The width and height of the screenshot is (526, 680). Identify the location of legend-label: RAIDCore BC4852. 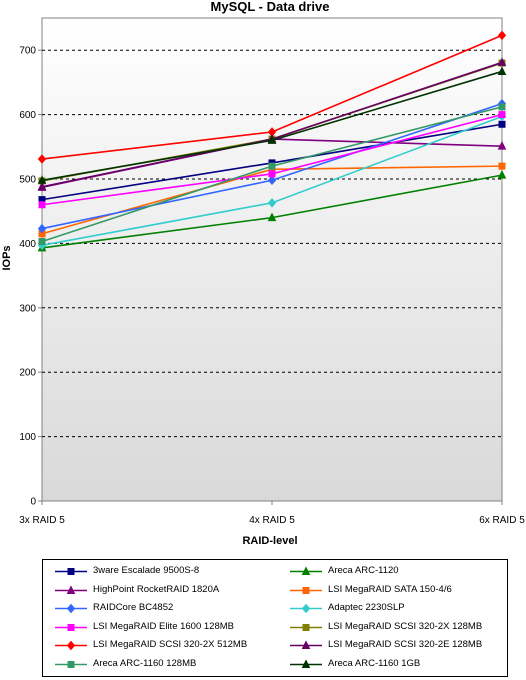
(133, 607).